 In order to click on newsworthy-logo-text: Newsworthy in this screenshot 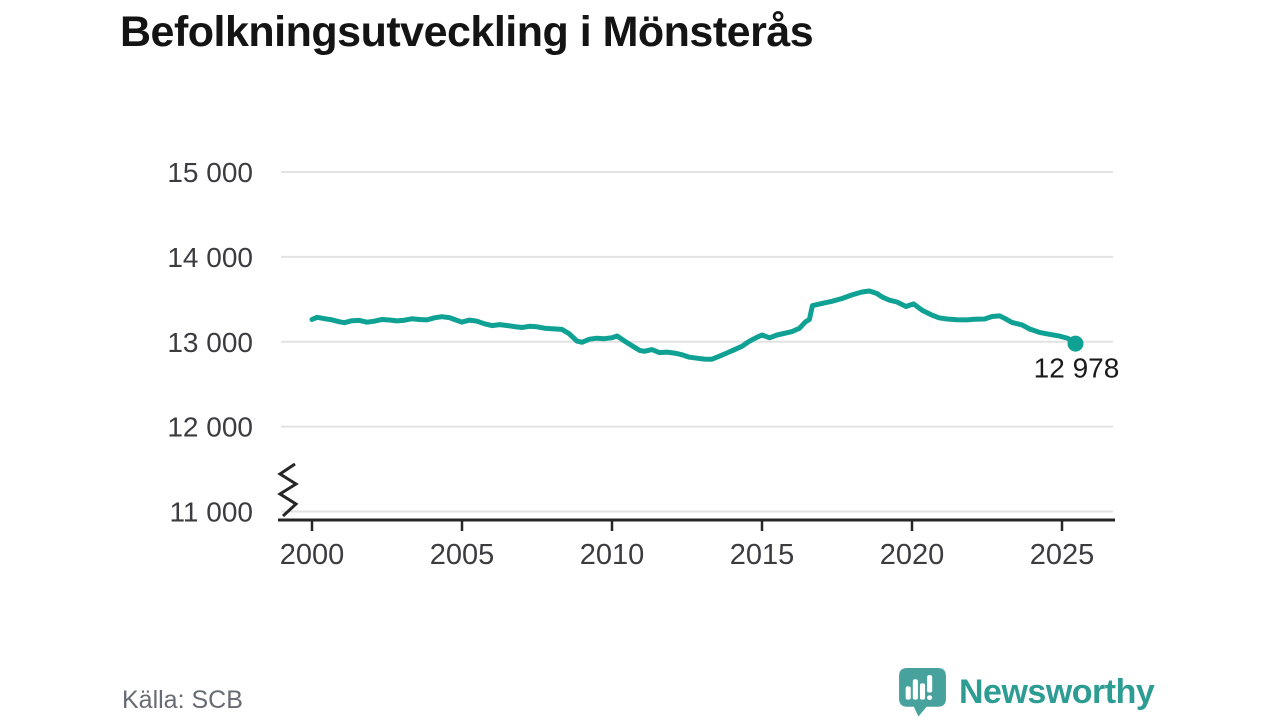, I will do `click(1057, 691)`.